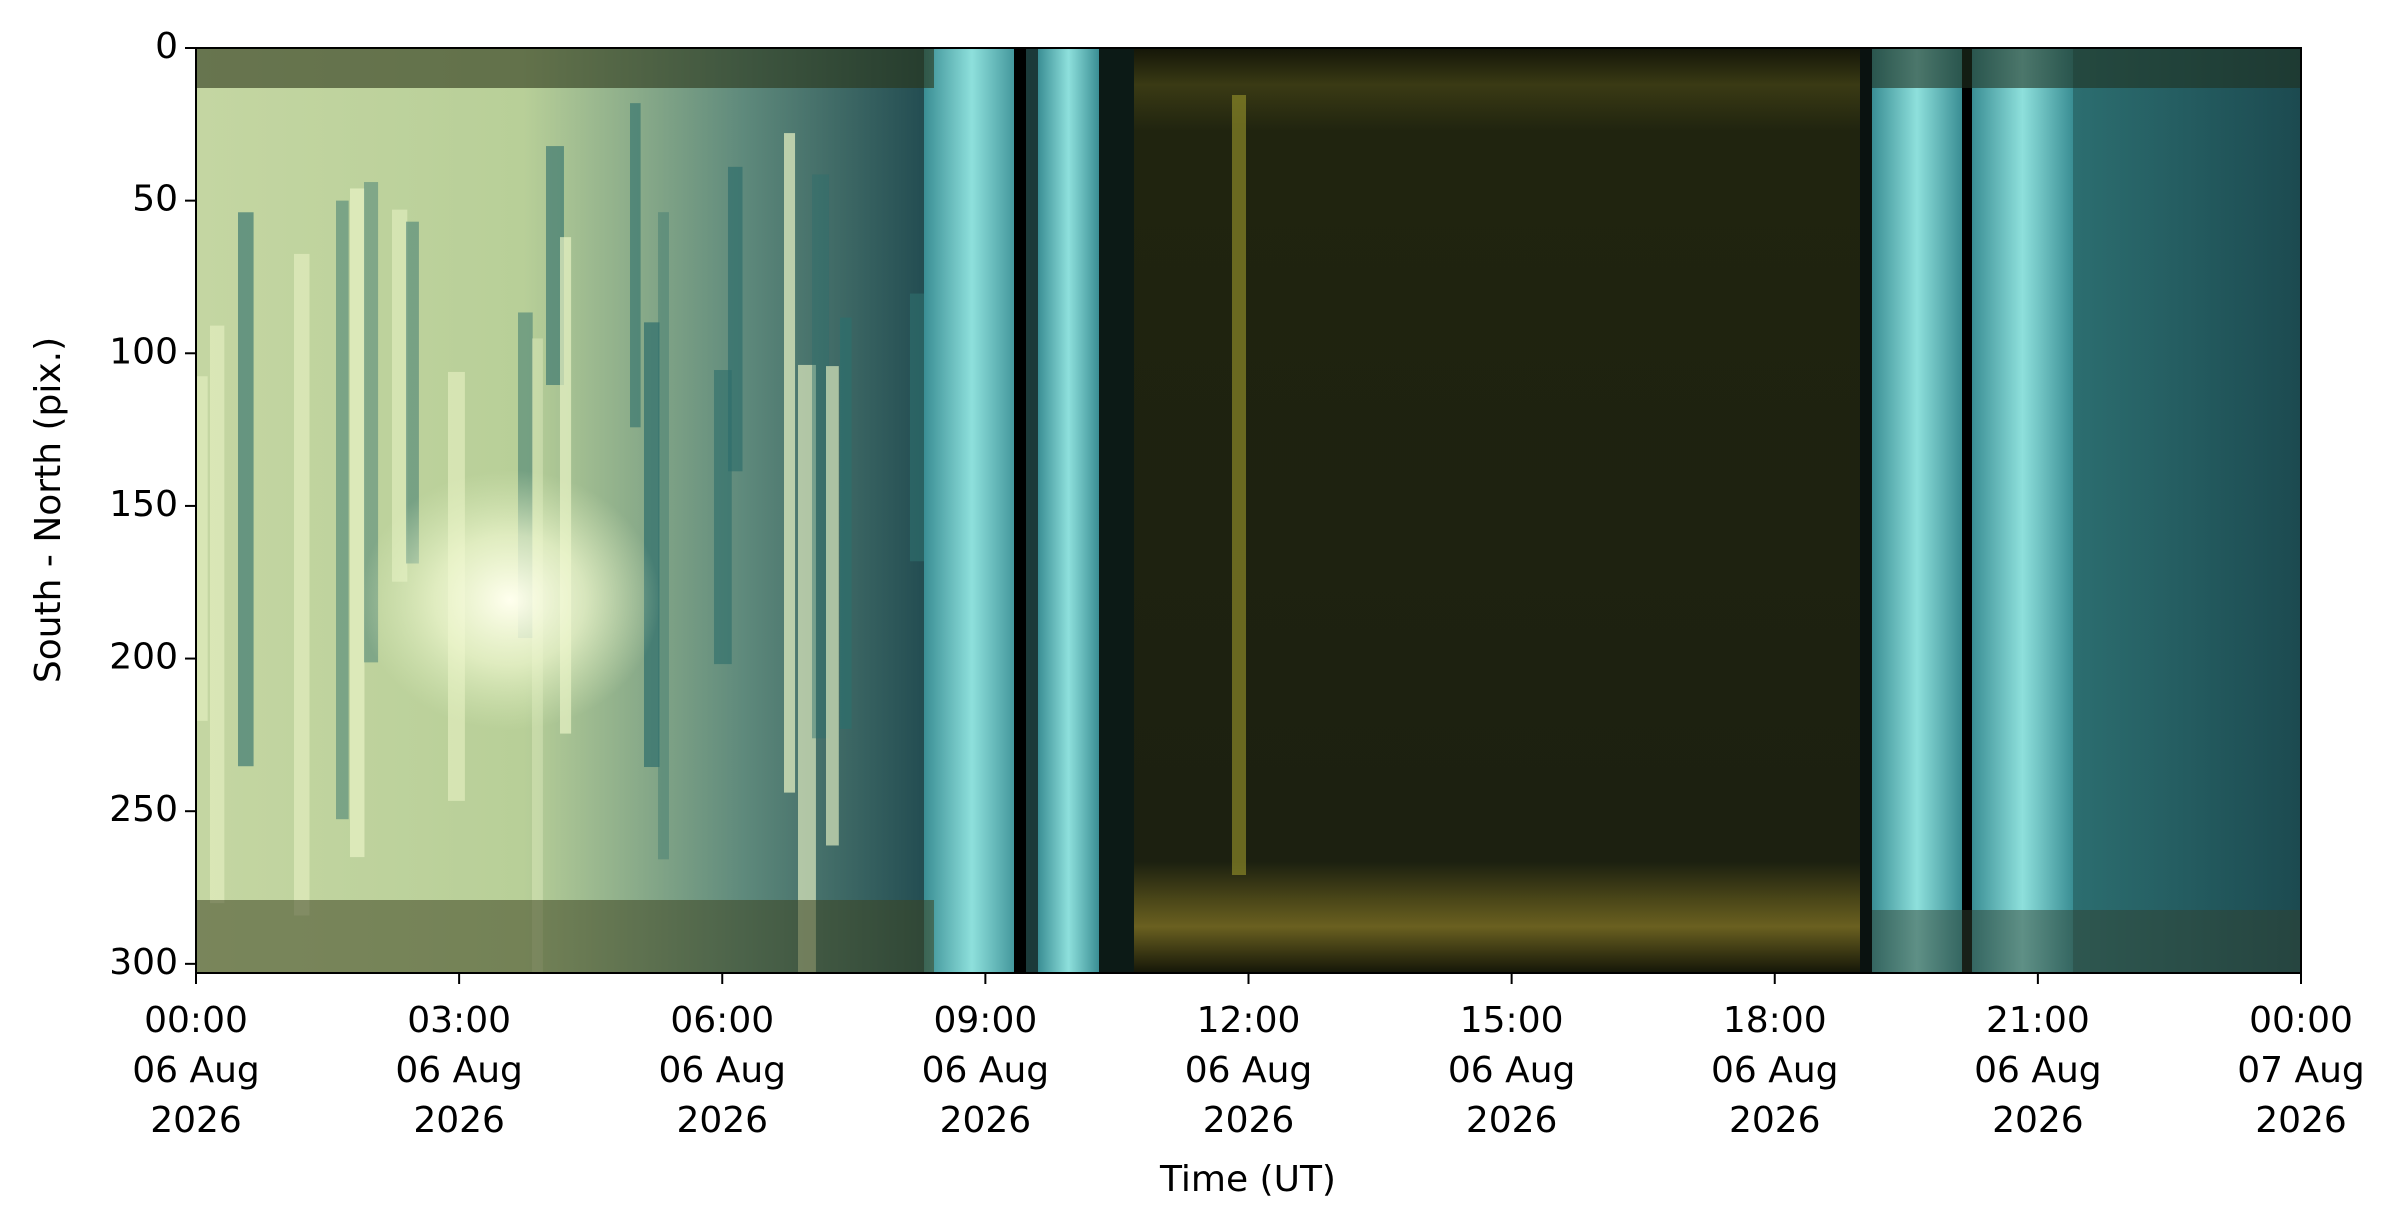 The height and width of the screenshot is (1227, 2393). I want to click on y-tick-label: 100, so click(143, 351).